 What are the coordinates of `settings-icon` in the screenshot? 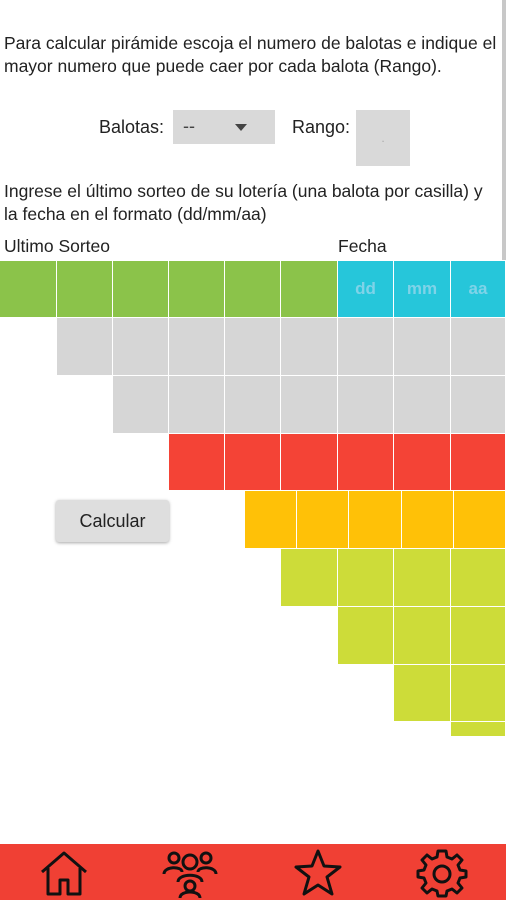 It's located at (442, 873).